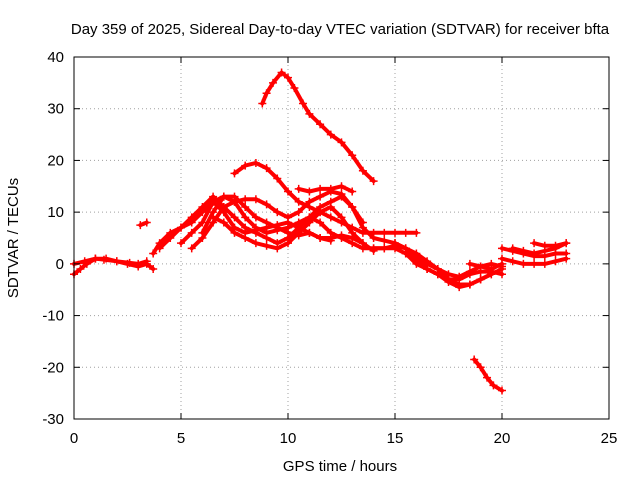  I want to click on series-track-o, so click(448, 270).